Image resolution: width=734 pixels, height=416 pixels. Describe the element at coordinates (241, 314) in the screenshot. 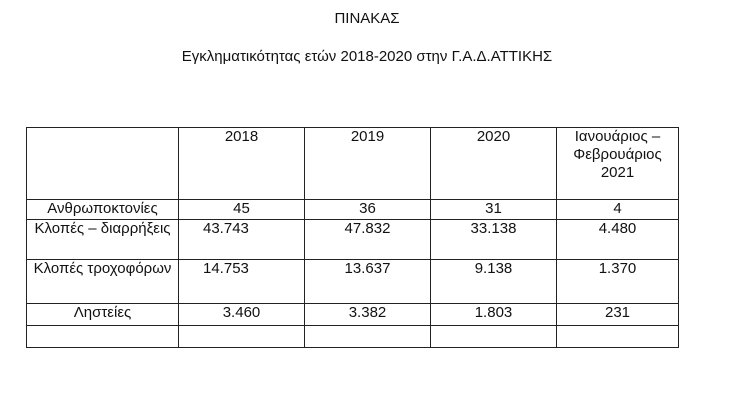

I see `table-cell: 3.460` at that location.